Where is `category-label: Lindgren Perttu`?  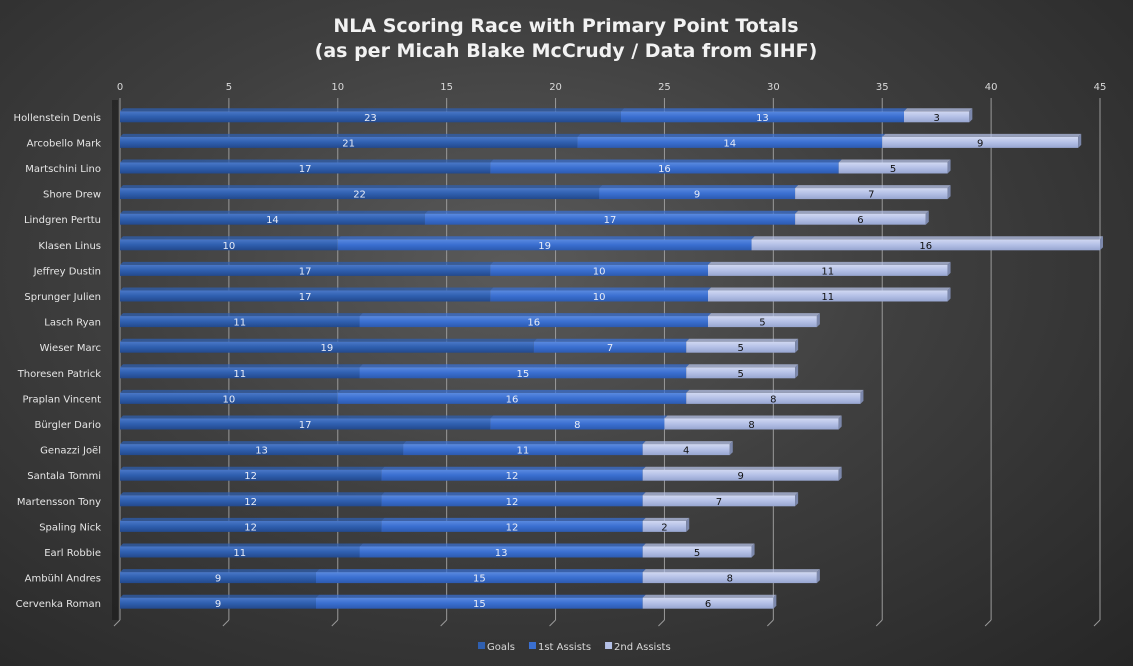
category-label: Lindgren Perttu is located at coordinates (62, 220).